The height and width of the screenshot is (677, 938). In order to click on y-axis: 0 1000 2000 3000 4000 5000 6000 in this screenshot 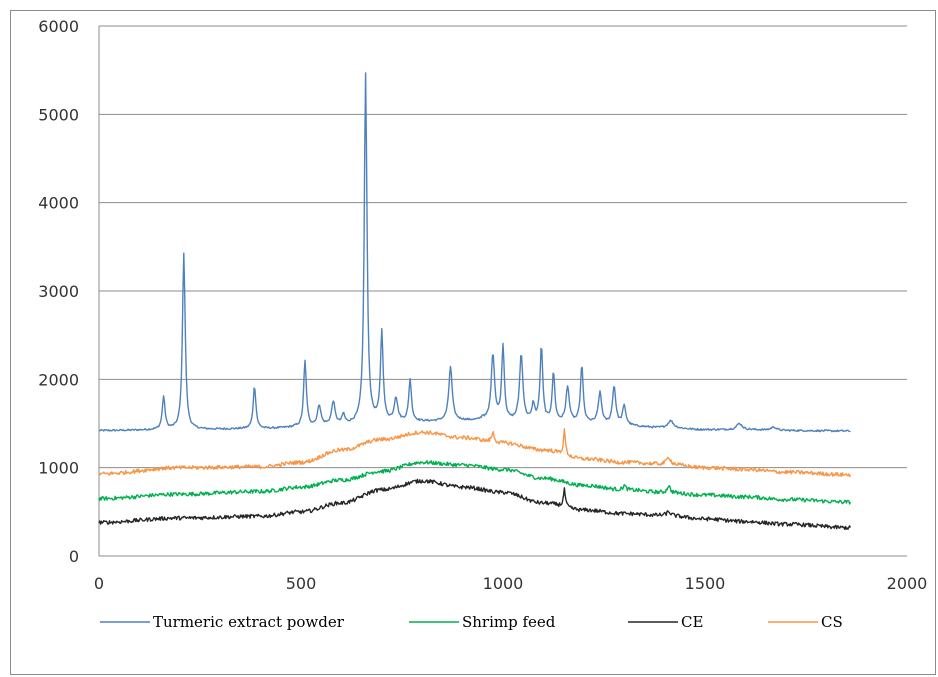, I will do `click(69, 291)`.